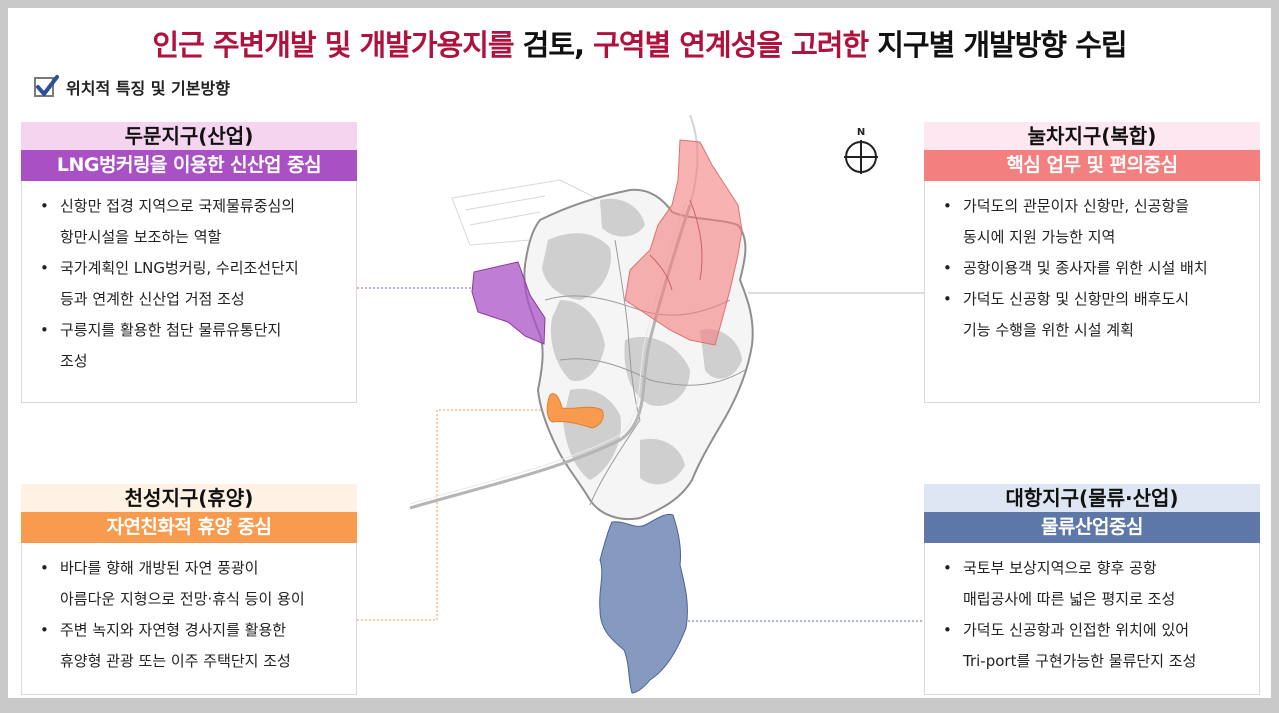 The image size is (1279, 713). I want to click on bullet-line: 구릉지를 활용한 첨단 물류유통단지, so click(171, 330).